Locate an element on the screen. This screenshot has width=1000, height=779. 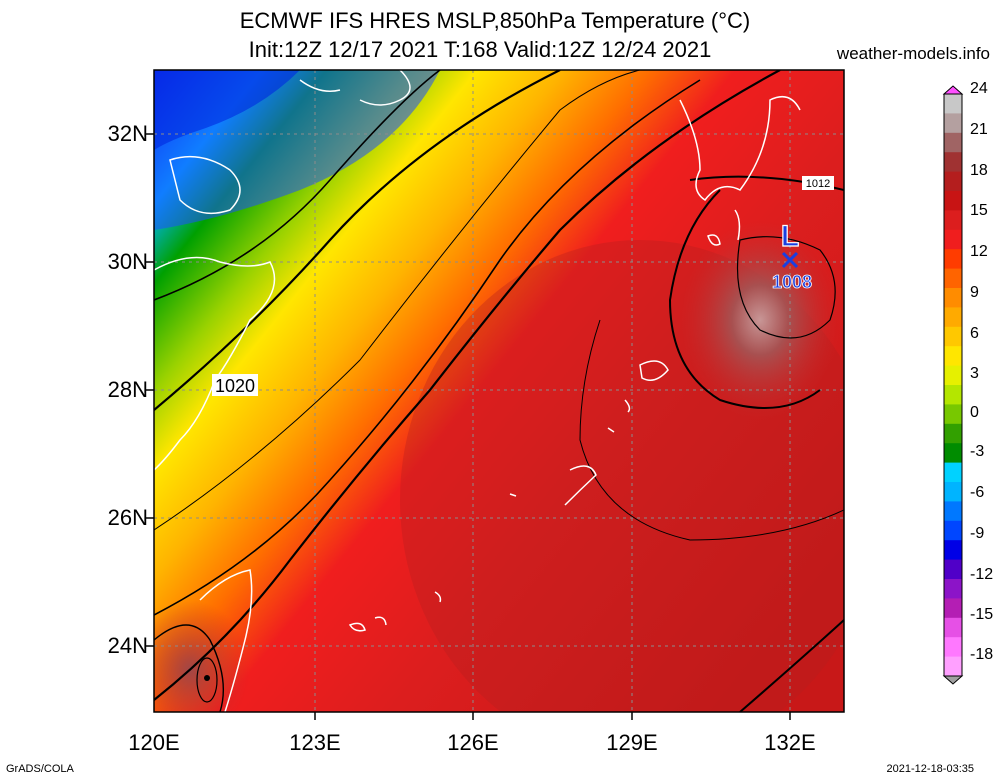
lat-label: 30N is located at coordinates (127, 261).